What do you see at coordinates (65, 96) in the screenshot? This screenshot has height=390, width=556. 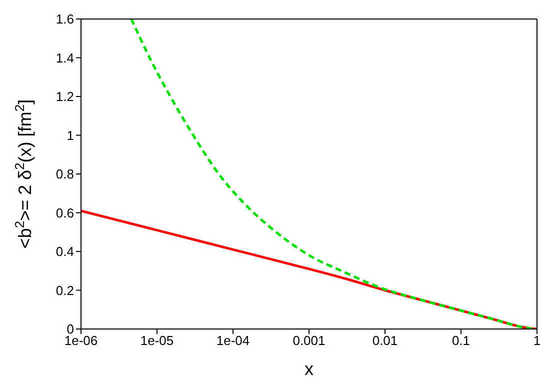 I see `y-tick-label: 1.2` at bounding box center [65, 96].